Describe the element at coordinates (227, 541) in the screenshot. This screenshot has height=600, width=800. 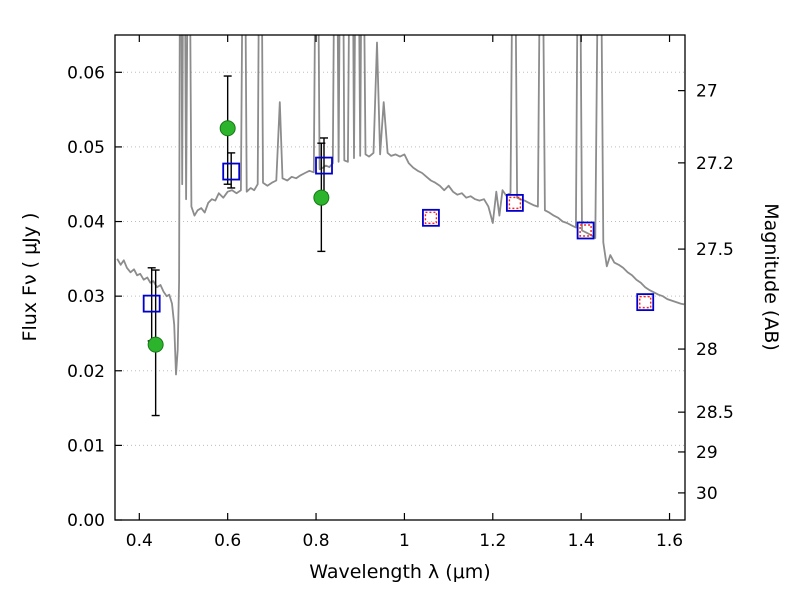
I see `x-tick-label: 0.6` at that location.